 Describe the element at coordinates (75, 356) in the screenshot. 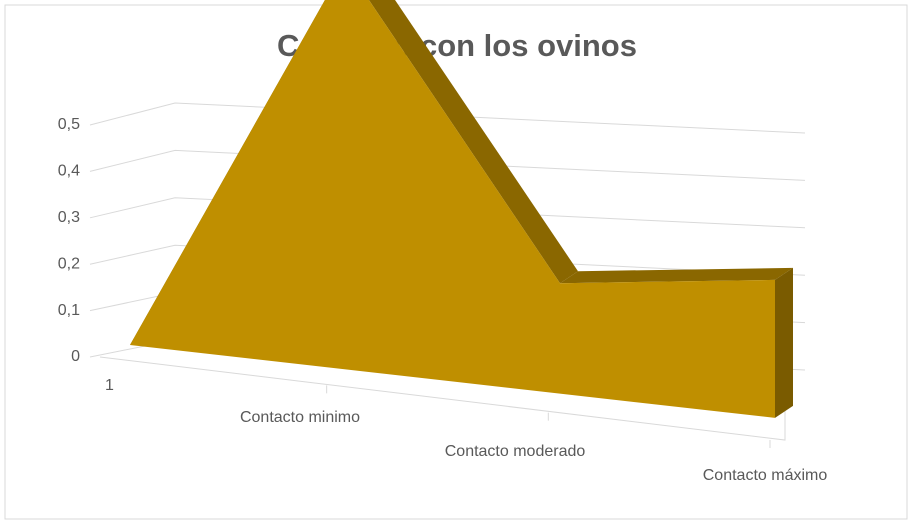

I see `y-tick-label: 0` at that location.